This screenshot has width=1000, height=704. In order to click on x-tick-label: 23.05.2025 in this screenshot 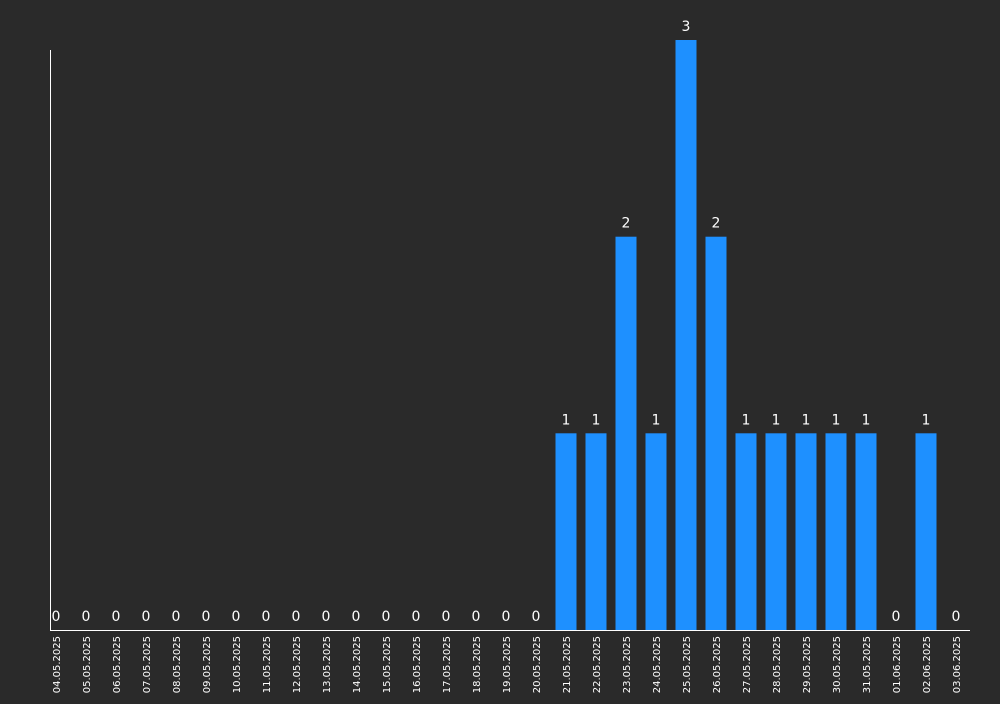, I will do `click(627, 664)`.